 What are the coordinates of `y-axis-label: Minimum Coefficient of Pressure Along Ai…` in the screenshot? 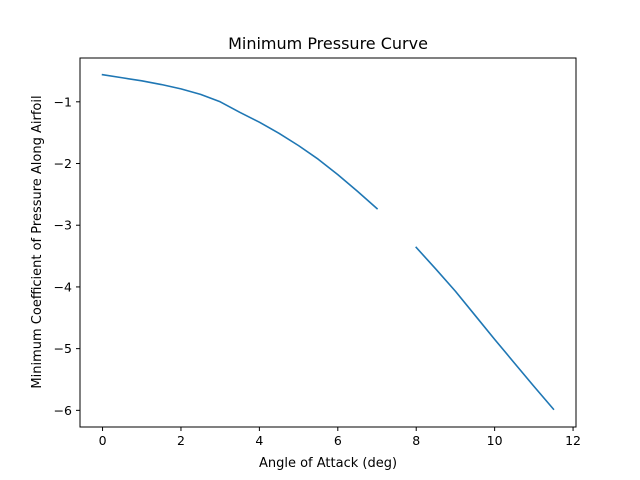 It's located at (37, 241).